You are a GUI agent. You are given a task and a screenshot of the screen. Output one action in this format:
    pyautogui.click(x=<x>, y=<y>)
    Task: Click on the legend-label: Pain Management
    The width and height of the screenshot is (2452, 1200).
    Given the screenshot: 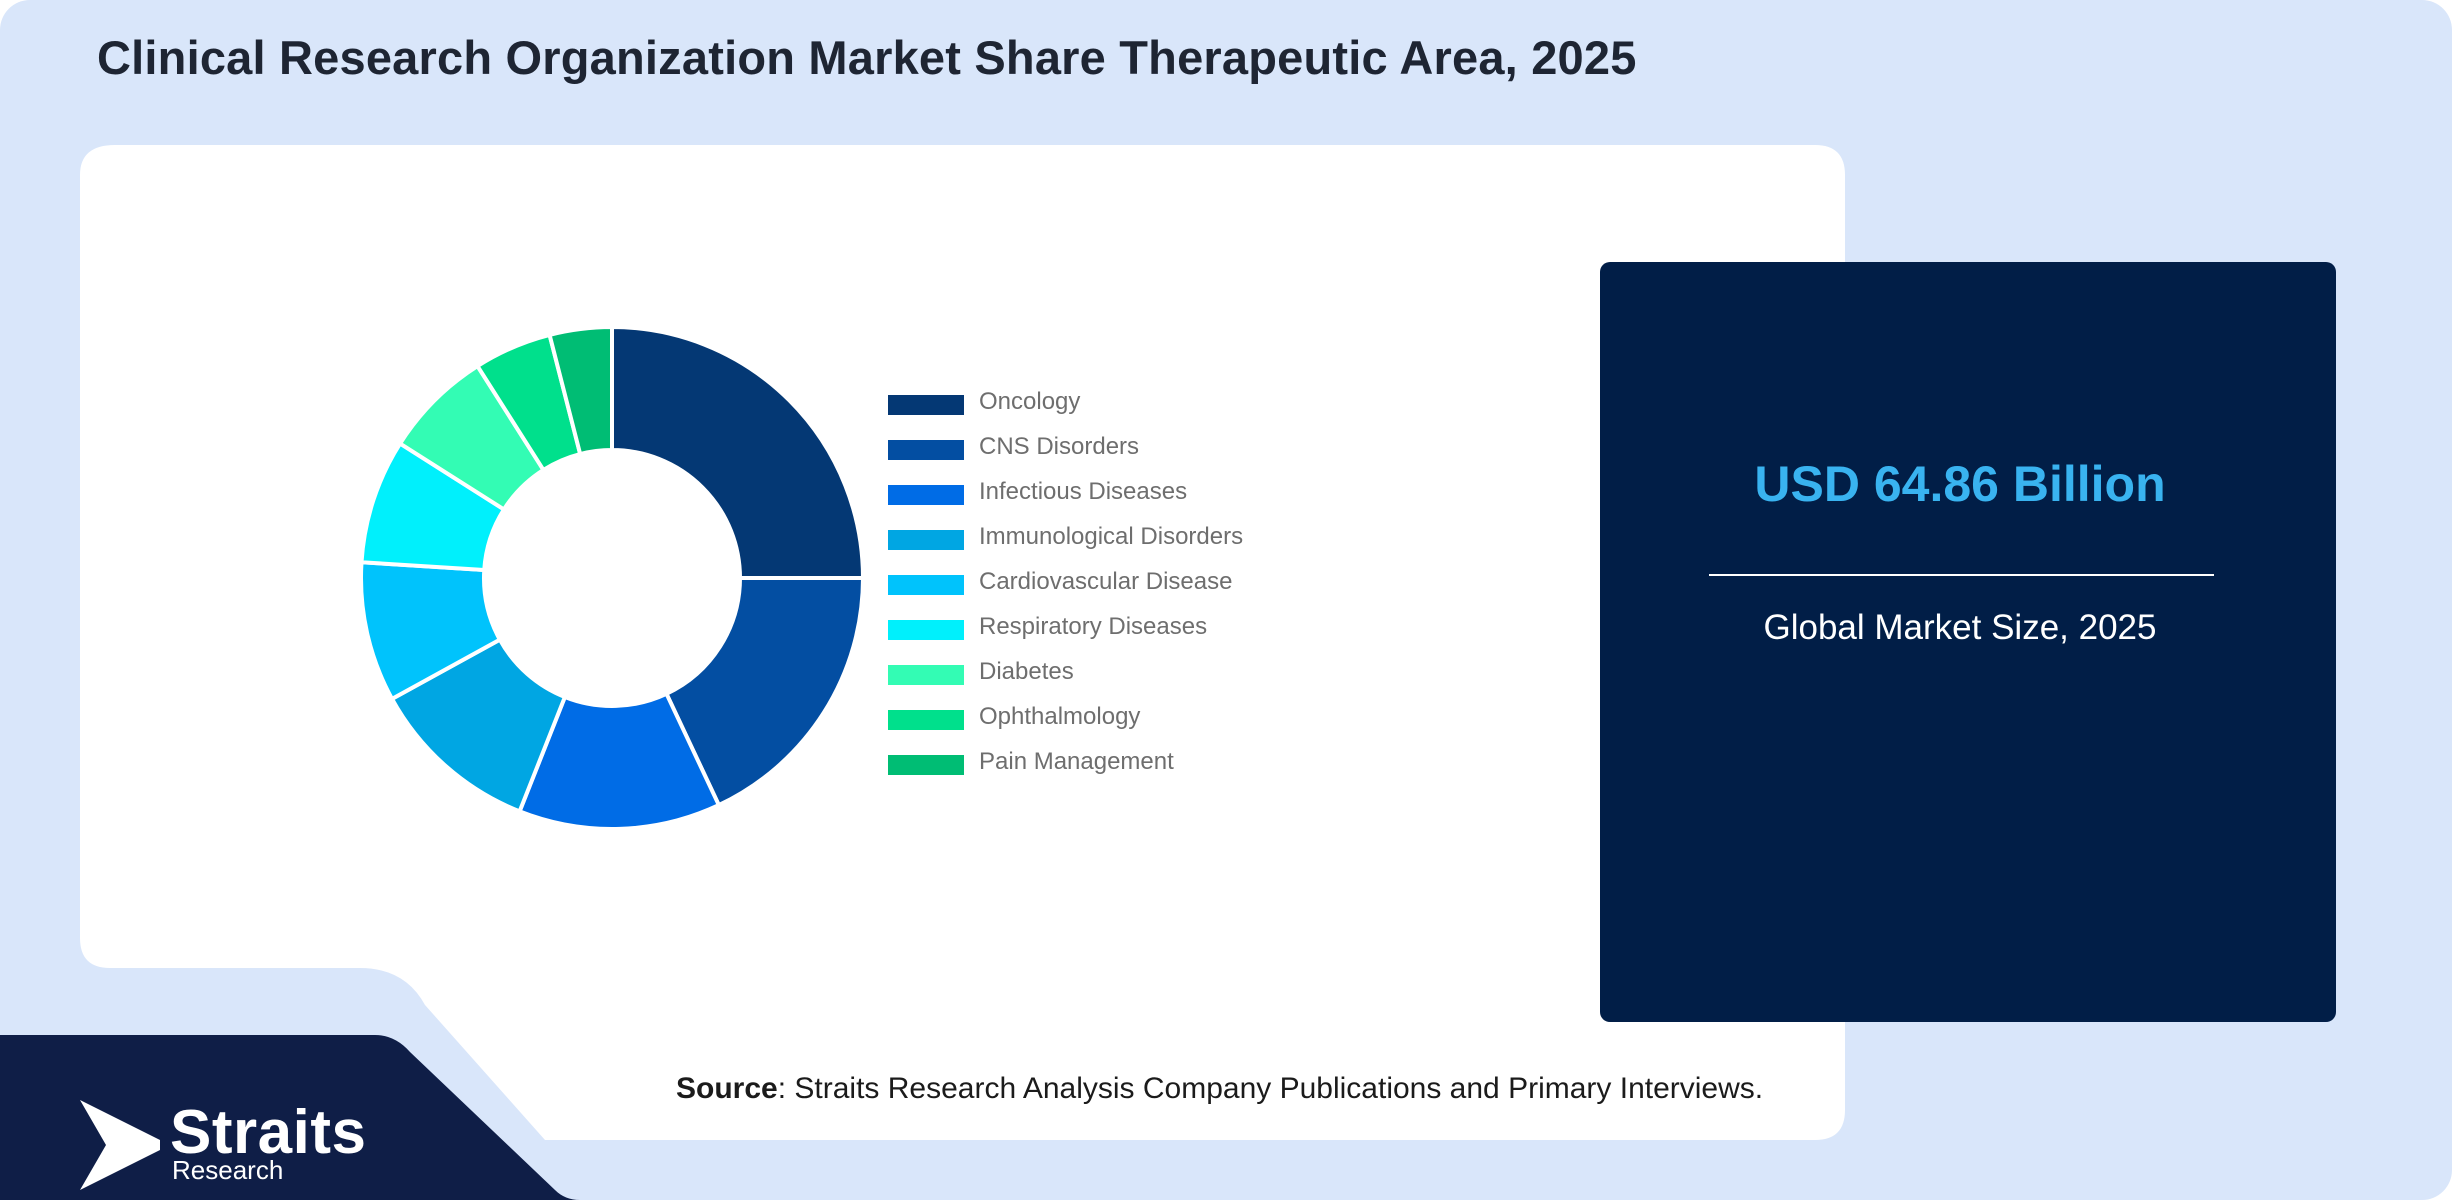 What is the action you would take?
    pyautogui.click(x=1076, y=761)
    